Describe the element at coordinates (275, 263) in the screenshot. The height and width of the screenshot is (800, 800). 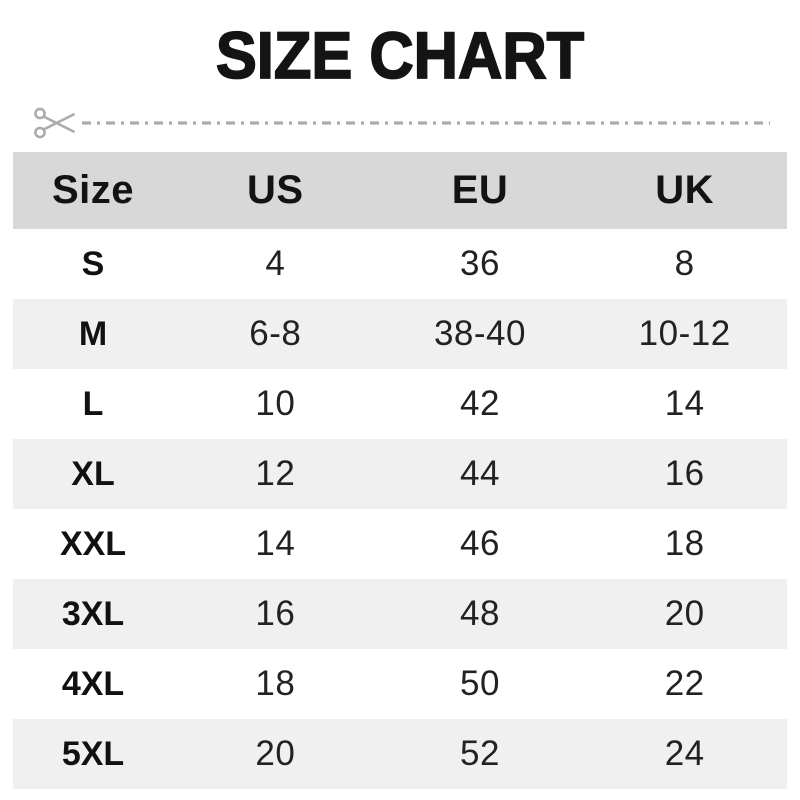
I see `us-cell: 4` at that location.